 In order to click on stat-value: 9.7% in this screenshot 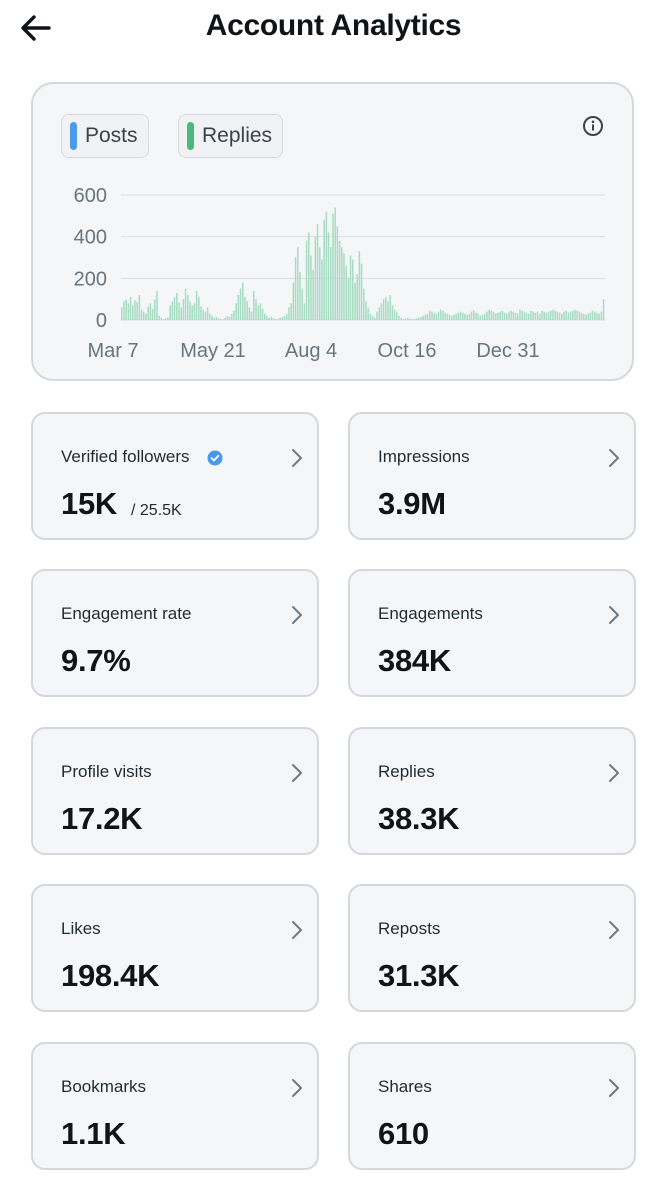, I will do `click(96, 660)`.